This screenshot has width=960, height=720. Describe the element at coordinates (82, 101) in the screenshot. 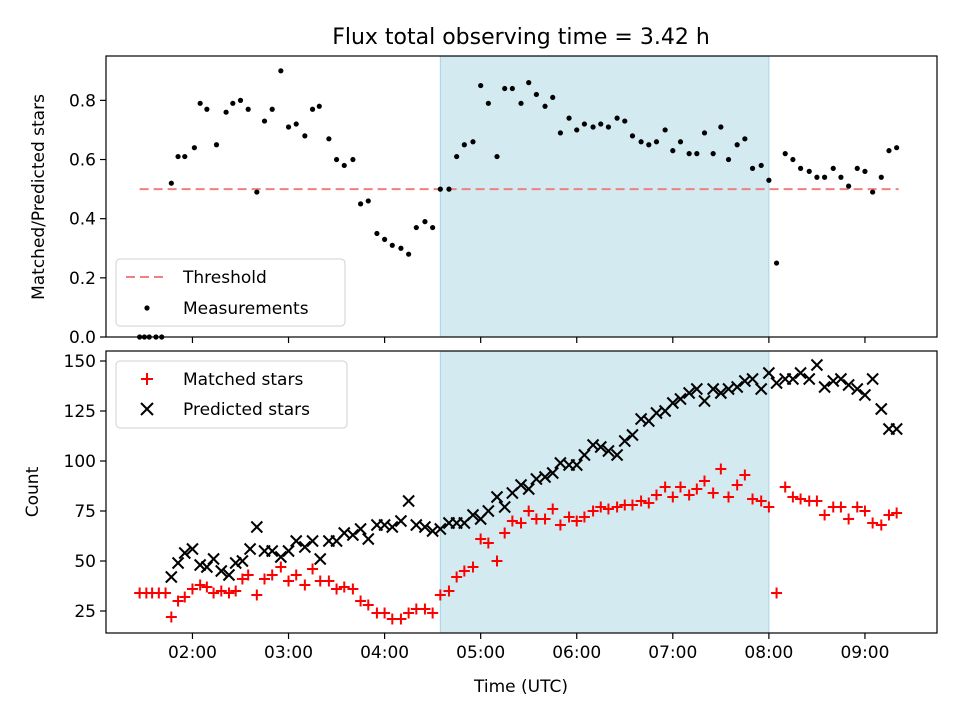

I see `top-y-tick-label: 0.8` at that location.